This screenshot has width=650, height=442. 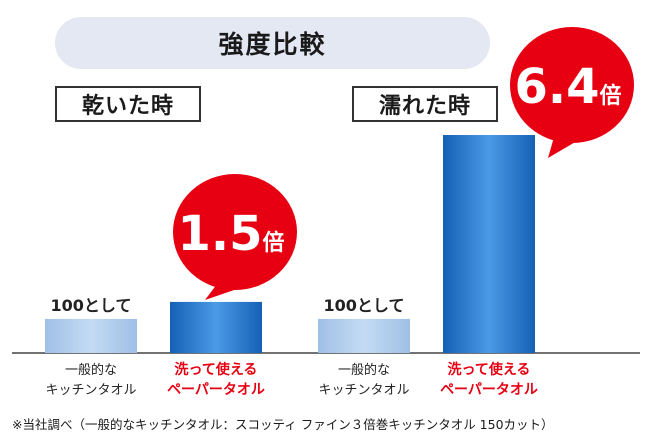 I want to click on group-label-wet: 濡れた時, so click(x=425, y=104).